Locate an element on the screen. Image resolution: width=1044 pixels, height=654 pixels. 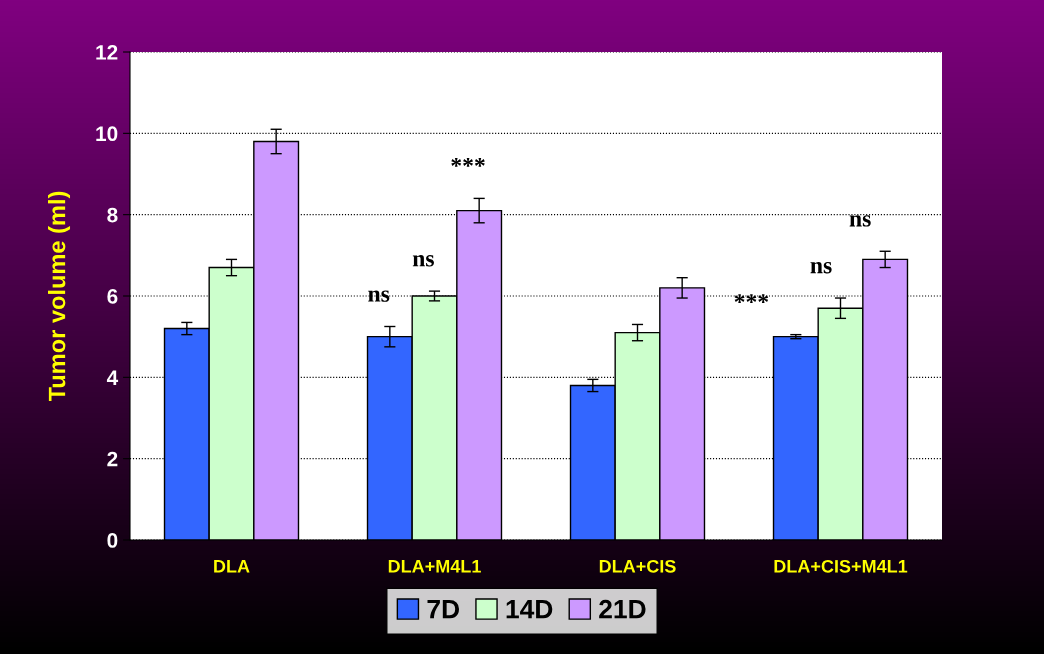
legend-label: 14D is located at coordinates (529, 609).